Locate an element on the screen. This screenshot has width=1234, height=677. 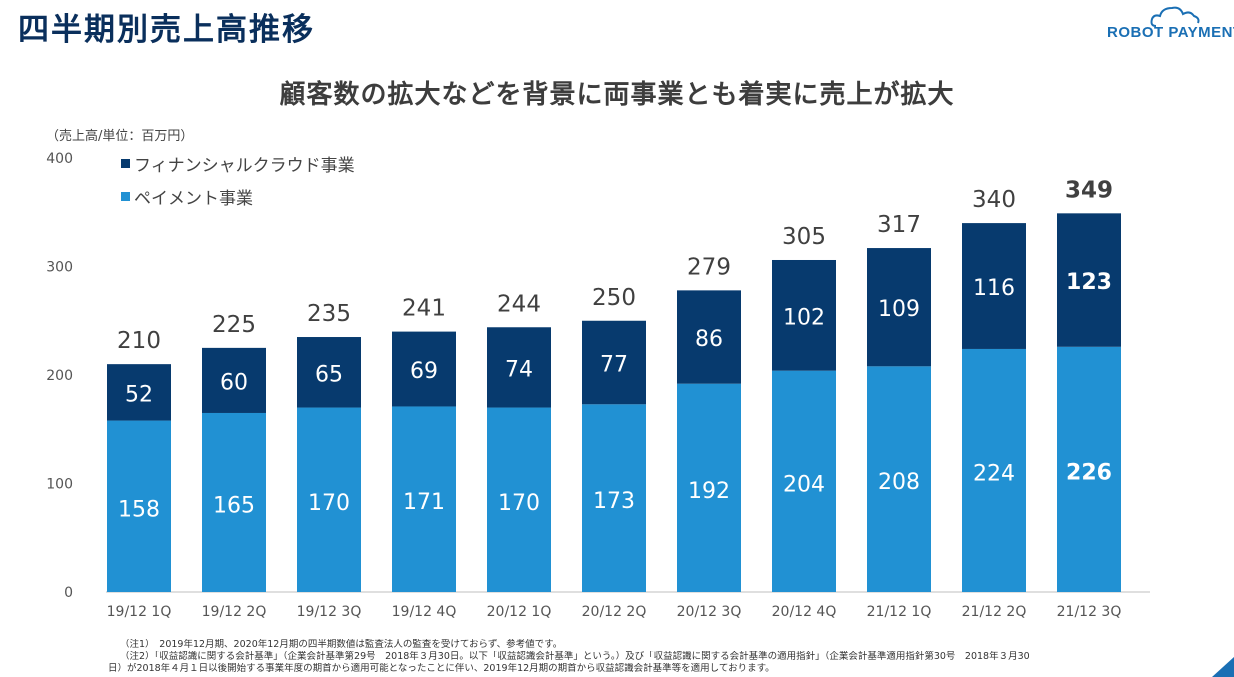
logo-text: ROBOT PAYMENT is located at coordinates (1170, 32).